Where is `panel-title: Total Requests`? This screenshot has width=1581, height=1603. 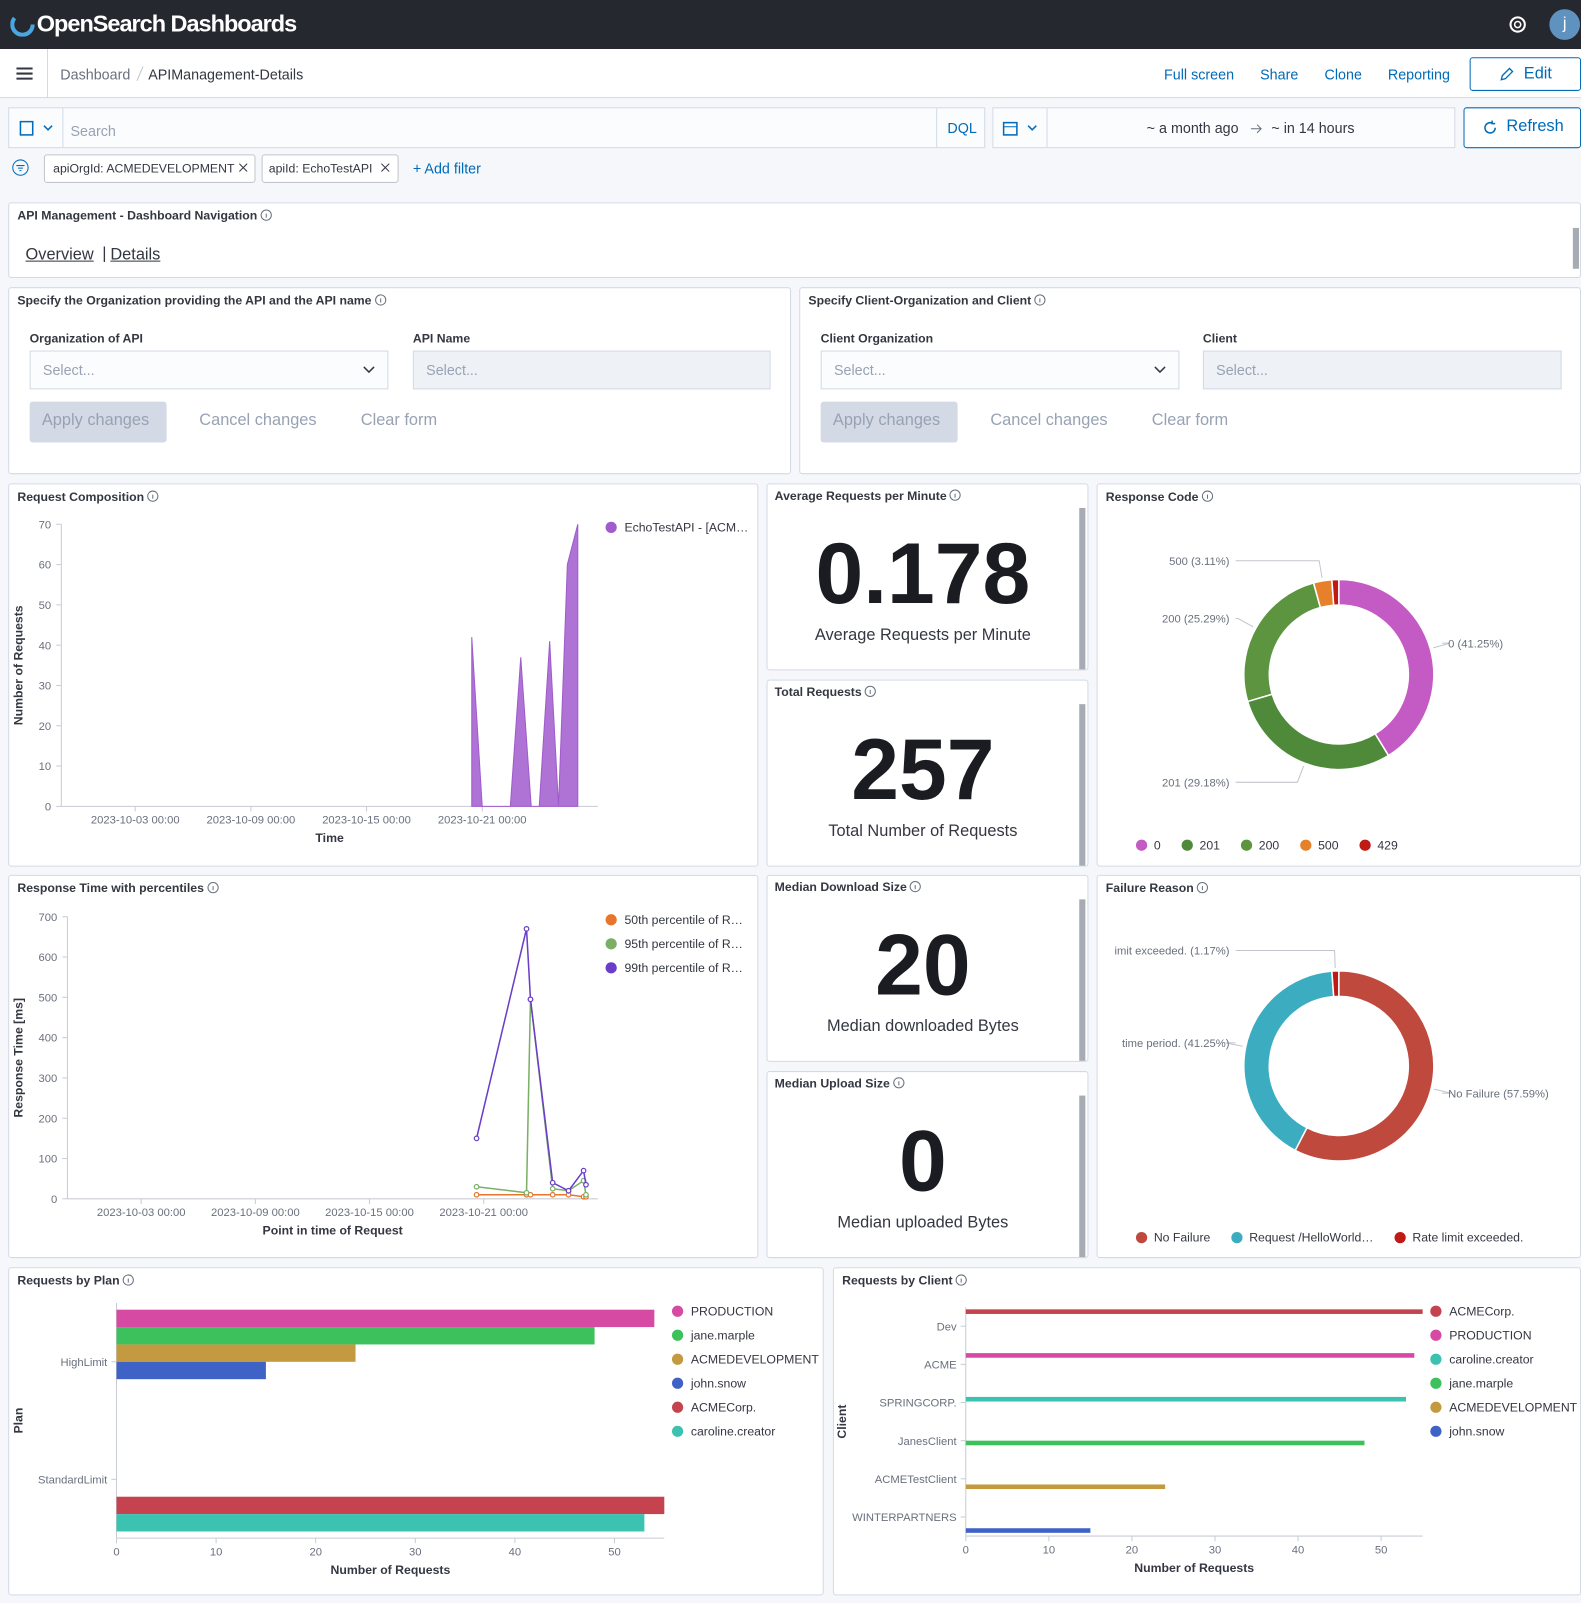
panel-title: Total Requests is located at coordinates (825, 692).